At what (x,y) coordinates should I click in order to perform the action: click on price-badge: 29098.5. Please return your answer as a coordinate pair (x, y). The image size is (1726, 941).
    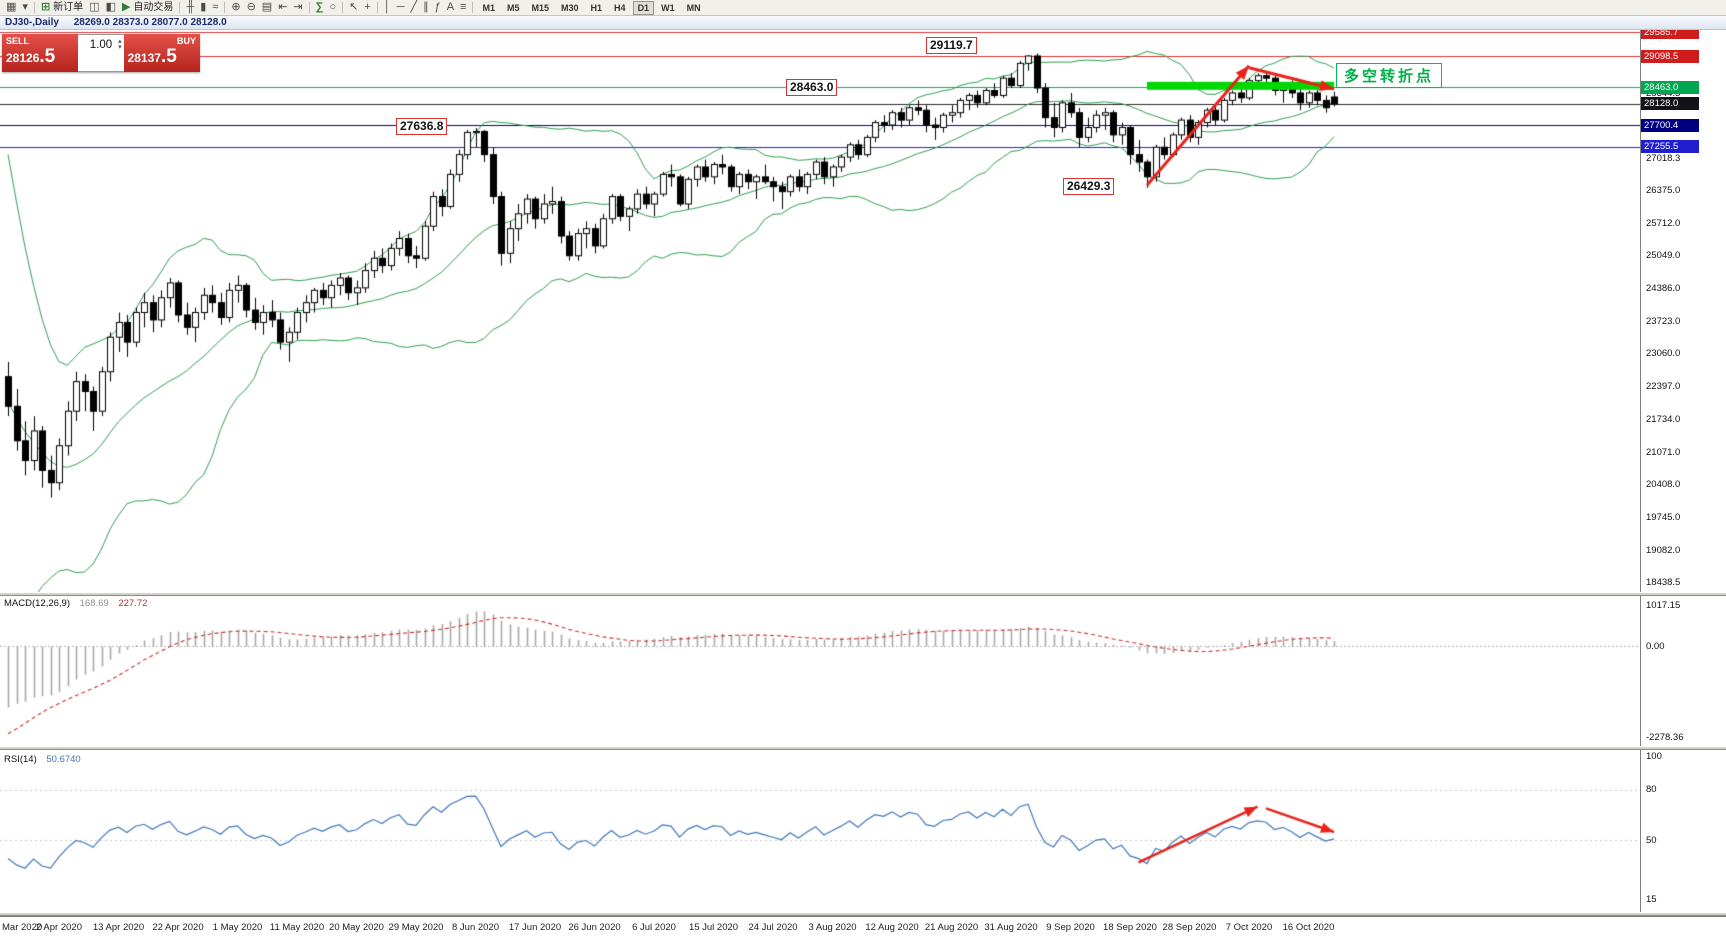
    Looking at the image, I should click on (1670, 56).